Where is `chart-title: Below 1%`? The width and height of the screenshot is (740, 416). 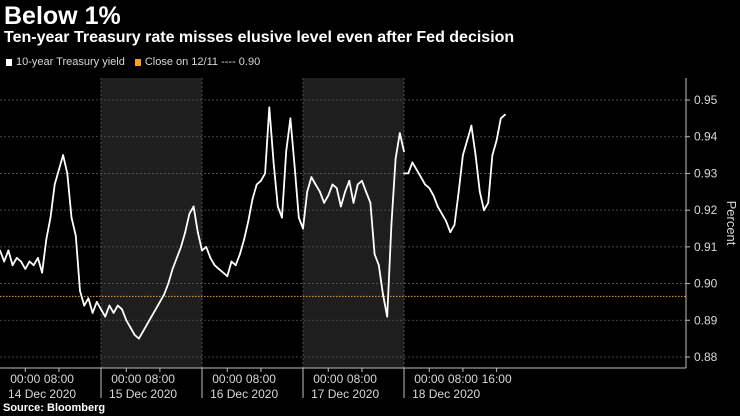
chart-title: Below 1% is located at coordinates (62, 16).